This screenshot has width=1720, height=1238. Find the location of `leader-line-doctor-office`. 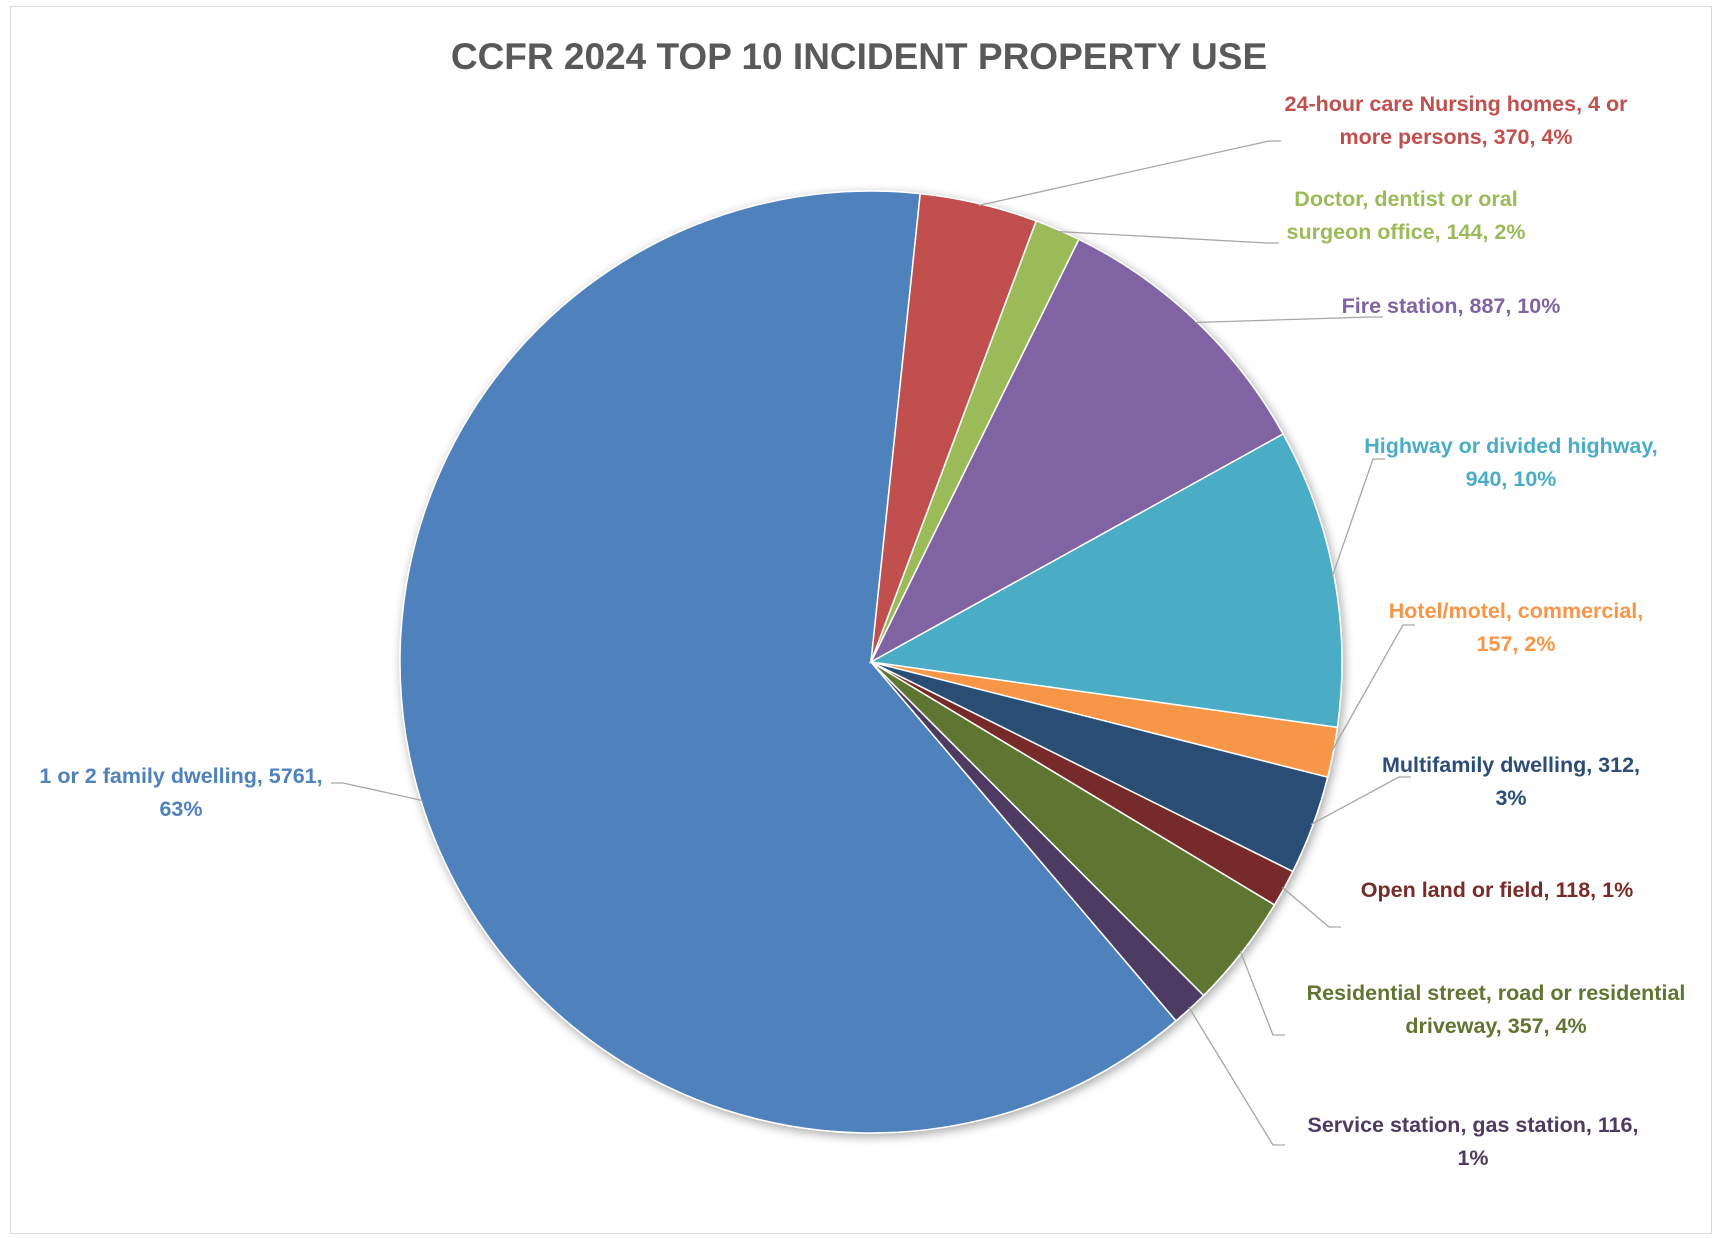

leader-line-doctor-office is located at coordinates (1167, 237).